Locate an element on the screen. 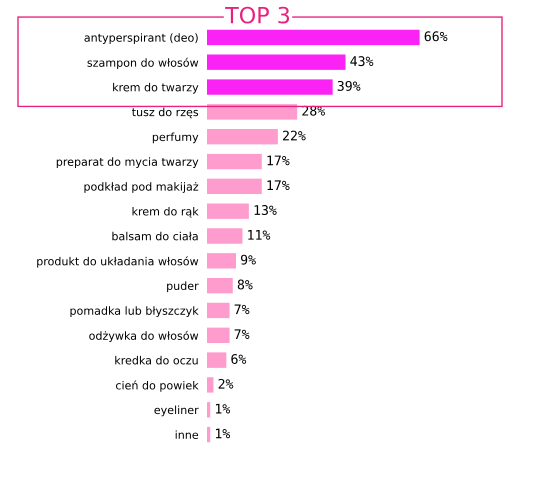 This screenshot has height=477, width=541. y-tick-label: odżywka do włosów is located at coordinates (143, 336).